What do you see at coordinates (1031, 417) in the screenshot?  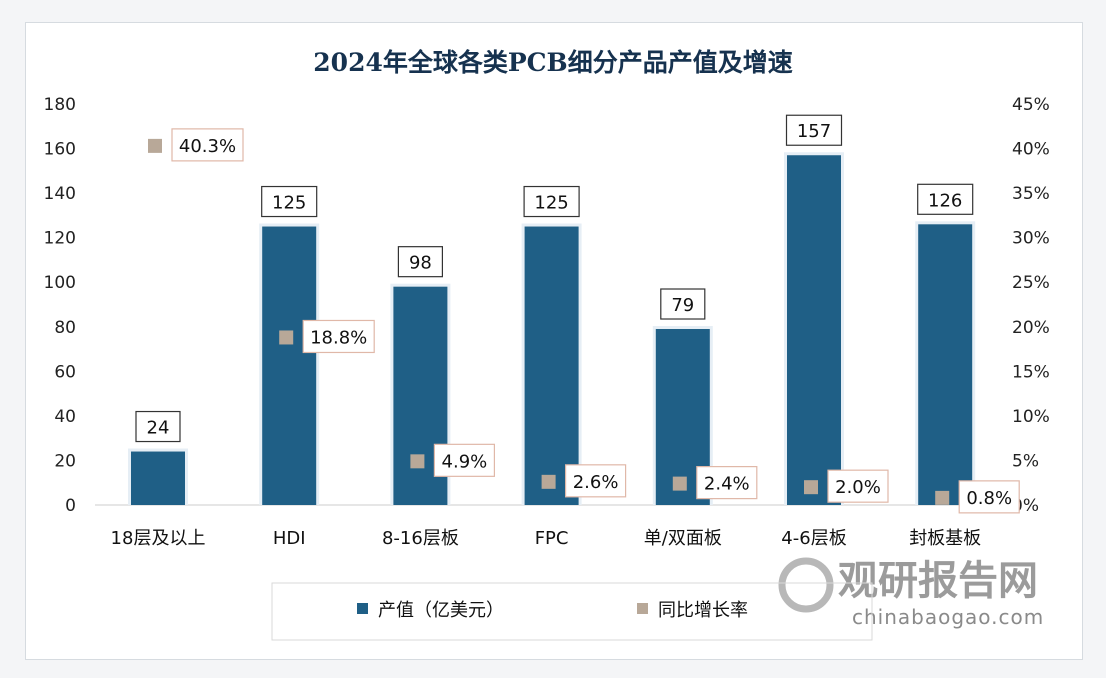 I see `y2-tick-label: 10%` at bounding box center [1031, 417].